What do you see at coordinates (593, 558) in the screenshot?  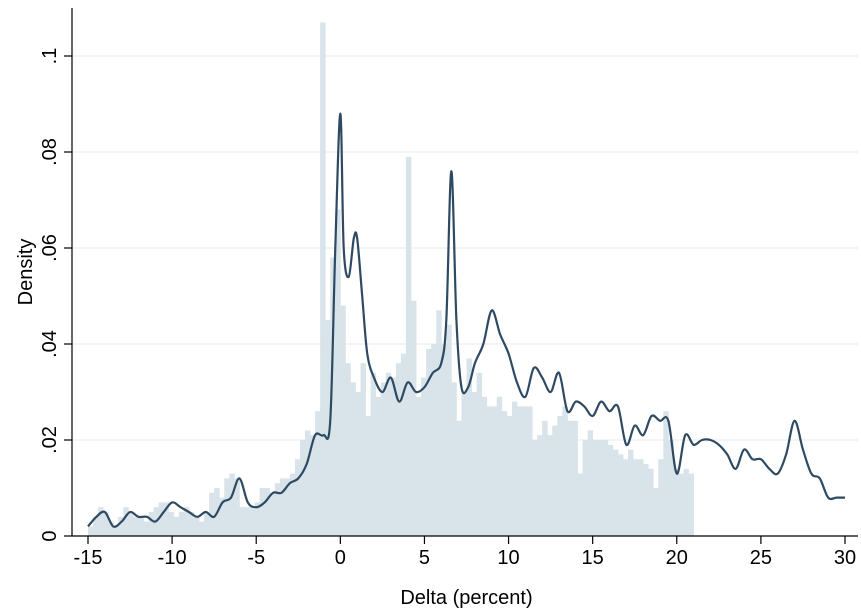 I see `x-tick-label-6: 15` at bounding box center [593, 558].